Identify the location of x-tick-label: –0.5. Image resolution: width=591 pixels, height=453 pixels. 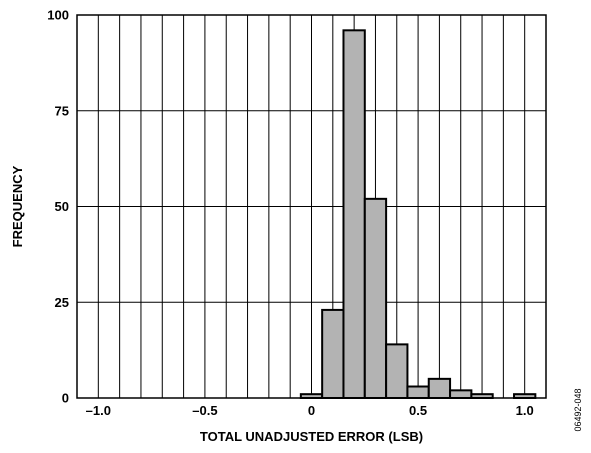
(204, 410).